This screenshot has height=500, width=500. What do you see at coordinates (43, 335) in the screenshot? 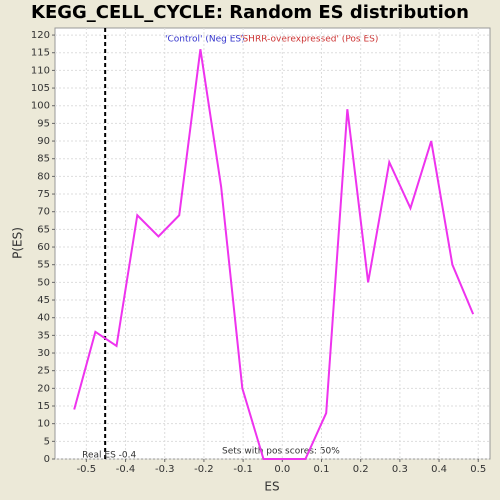
I see `y-tick-label: 35` at bounding box center [43, 335].